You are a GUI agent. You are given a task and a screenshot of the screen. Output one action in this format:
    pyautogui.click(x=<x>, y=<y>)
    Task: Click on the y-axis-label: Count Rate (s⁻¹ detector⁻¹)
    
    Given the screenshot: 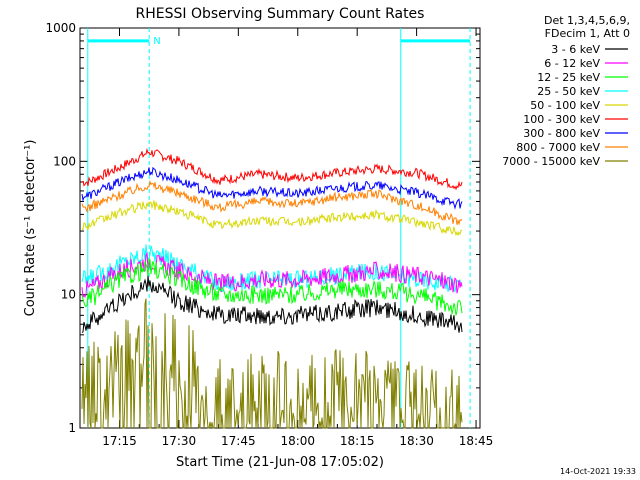 What is the action you would take?
    pyautogui.click(x=30, y=228)
    